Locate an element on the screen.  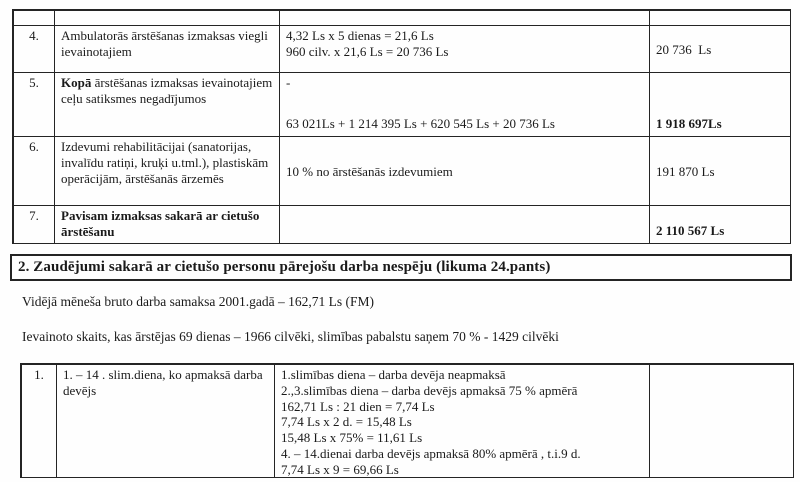
amount-cell: 20 736 Ls is located at coordinates (720, 49).